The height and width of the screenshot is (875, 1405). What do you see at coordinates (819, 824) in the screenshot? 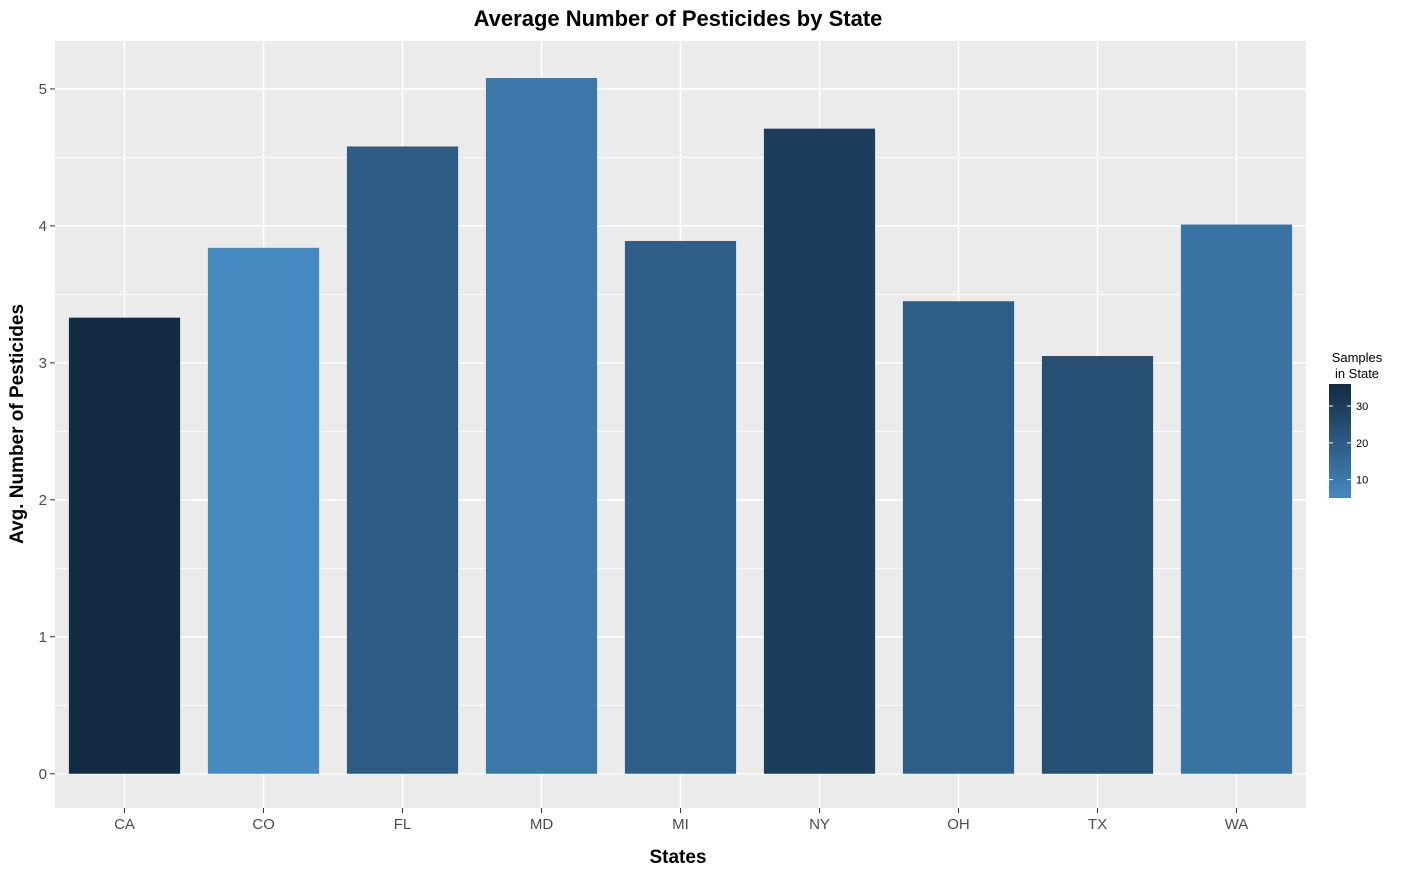
I see `x-tick-label-ny: NY` at bounding box center [819, 824].